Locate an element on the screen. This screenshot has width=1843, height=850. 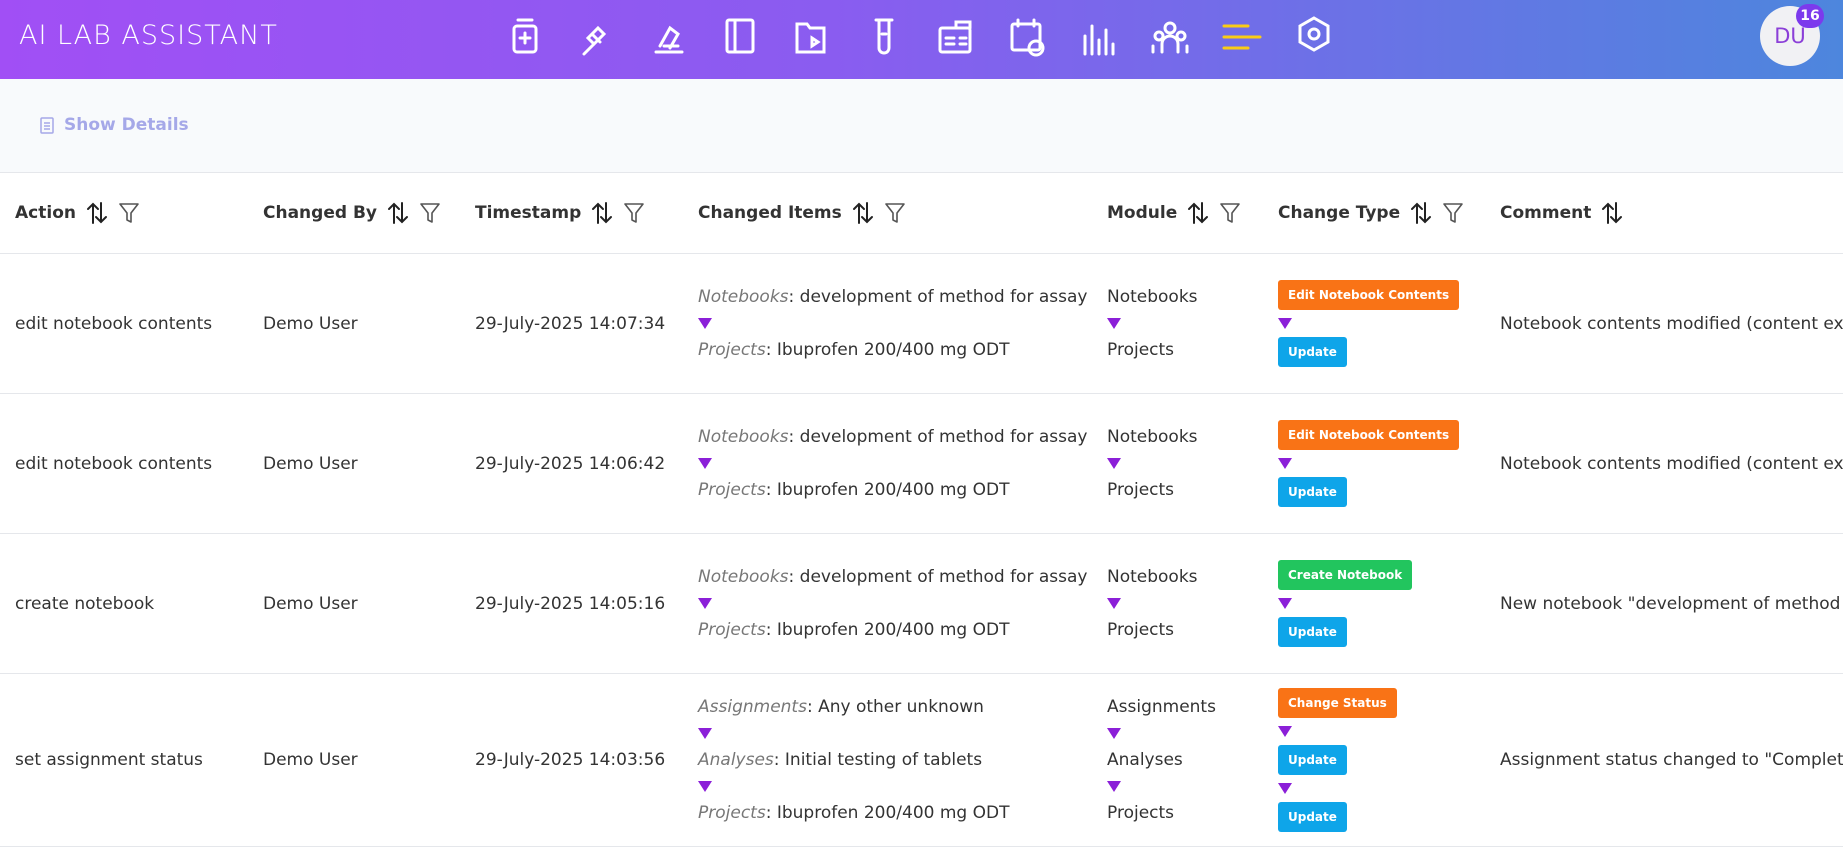
item-module: Assignments is located at coordinates (752, 707).